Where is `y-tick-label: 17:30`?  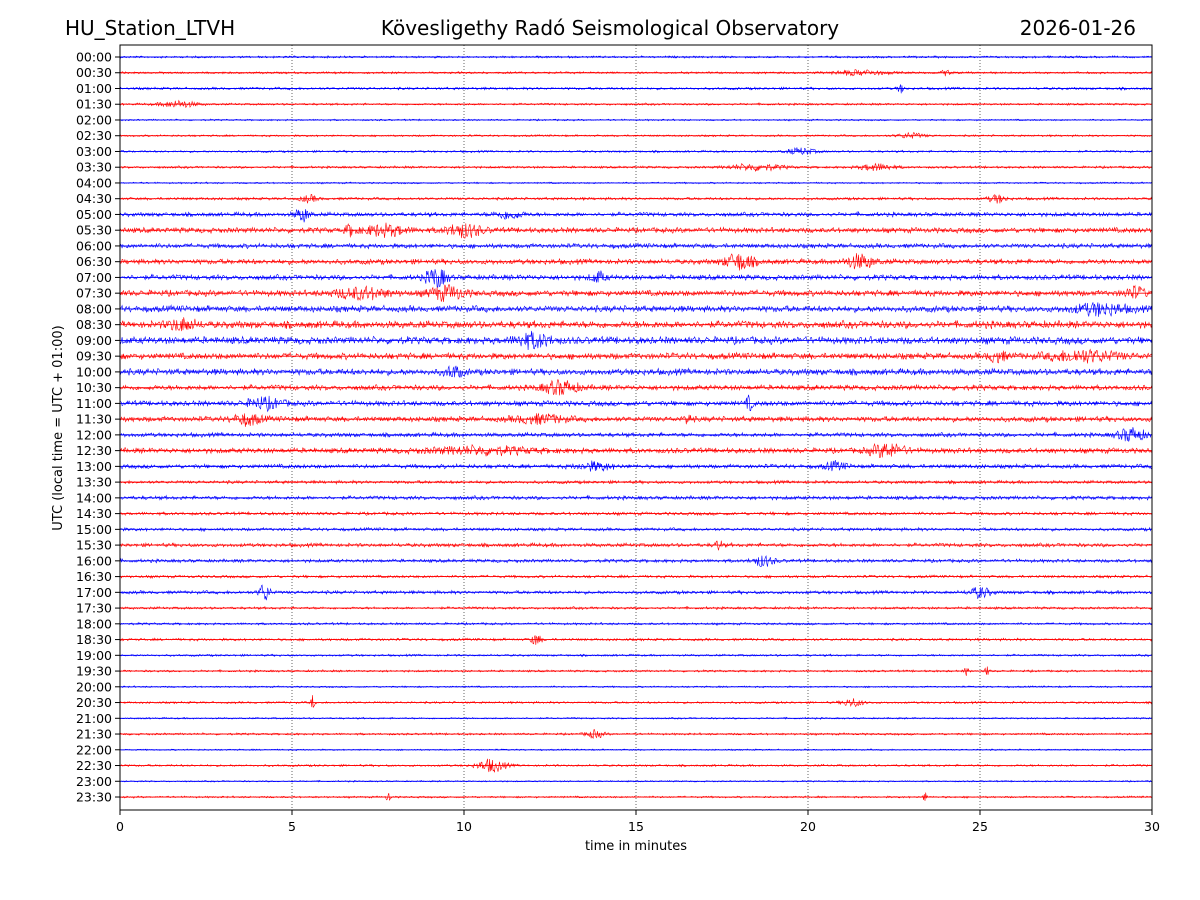
y-tick-label: 17:30 is located at coordinates (94, 608).